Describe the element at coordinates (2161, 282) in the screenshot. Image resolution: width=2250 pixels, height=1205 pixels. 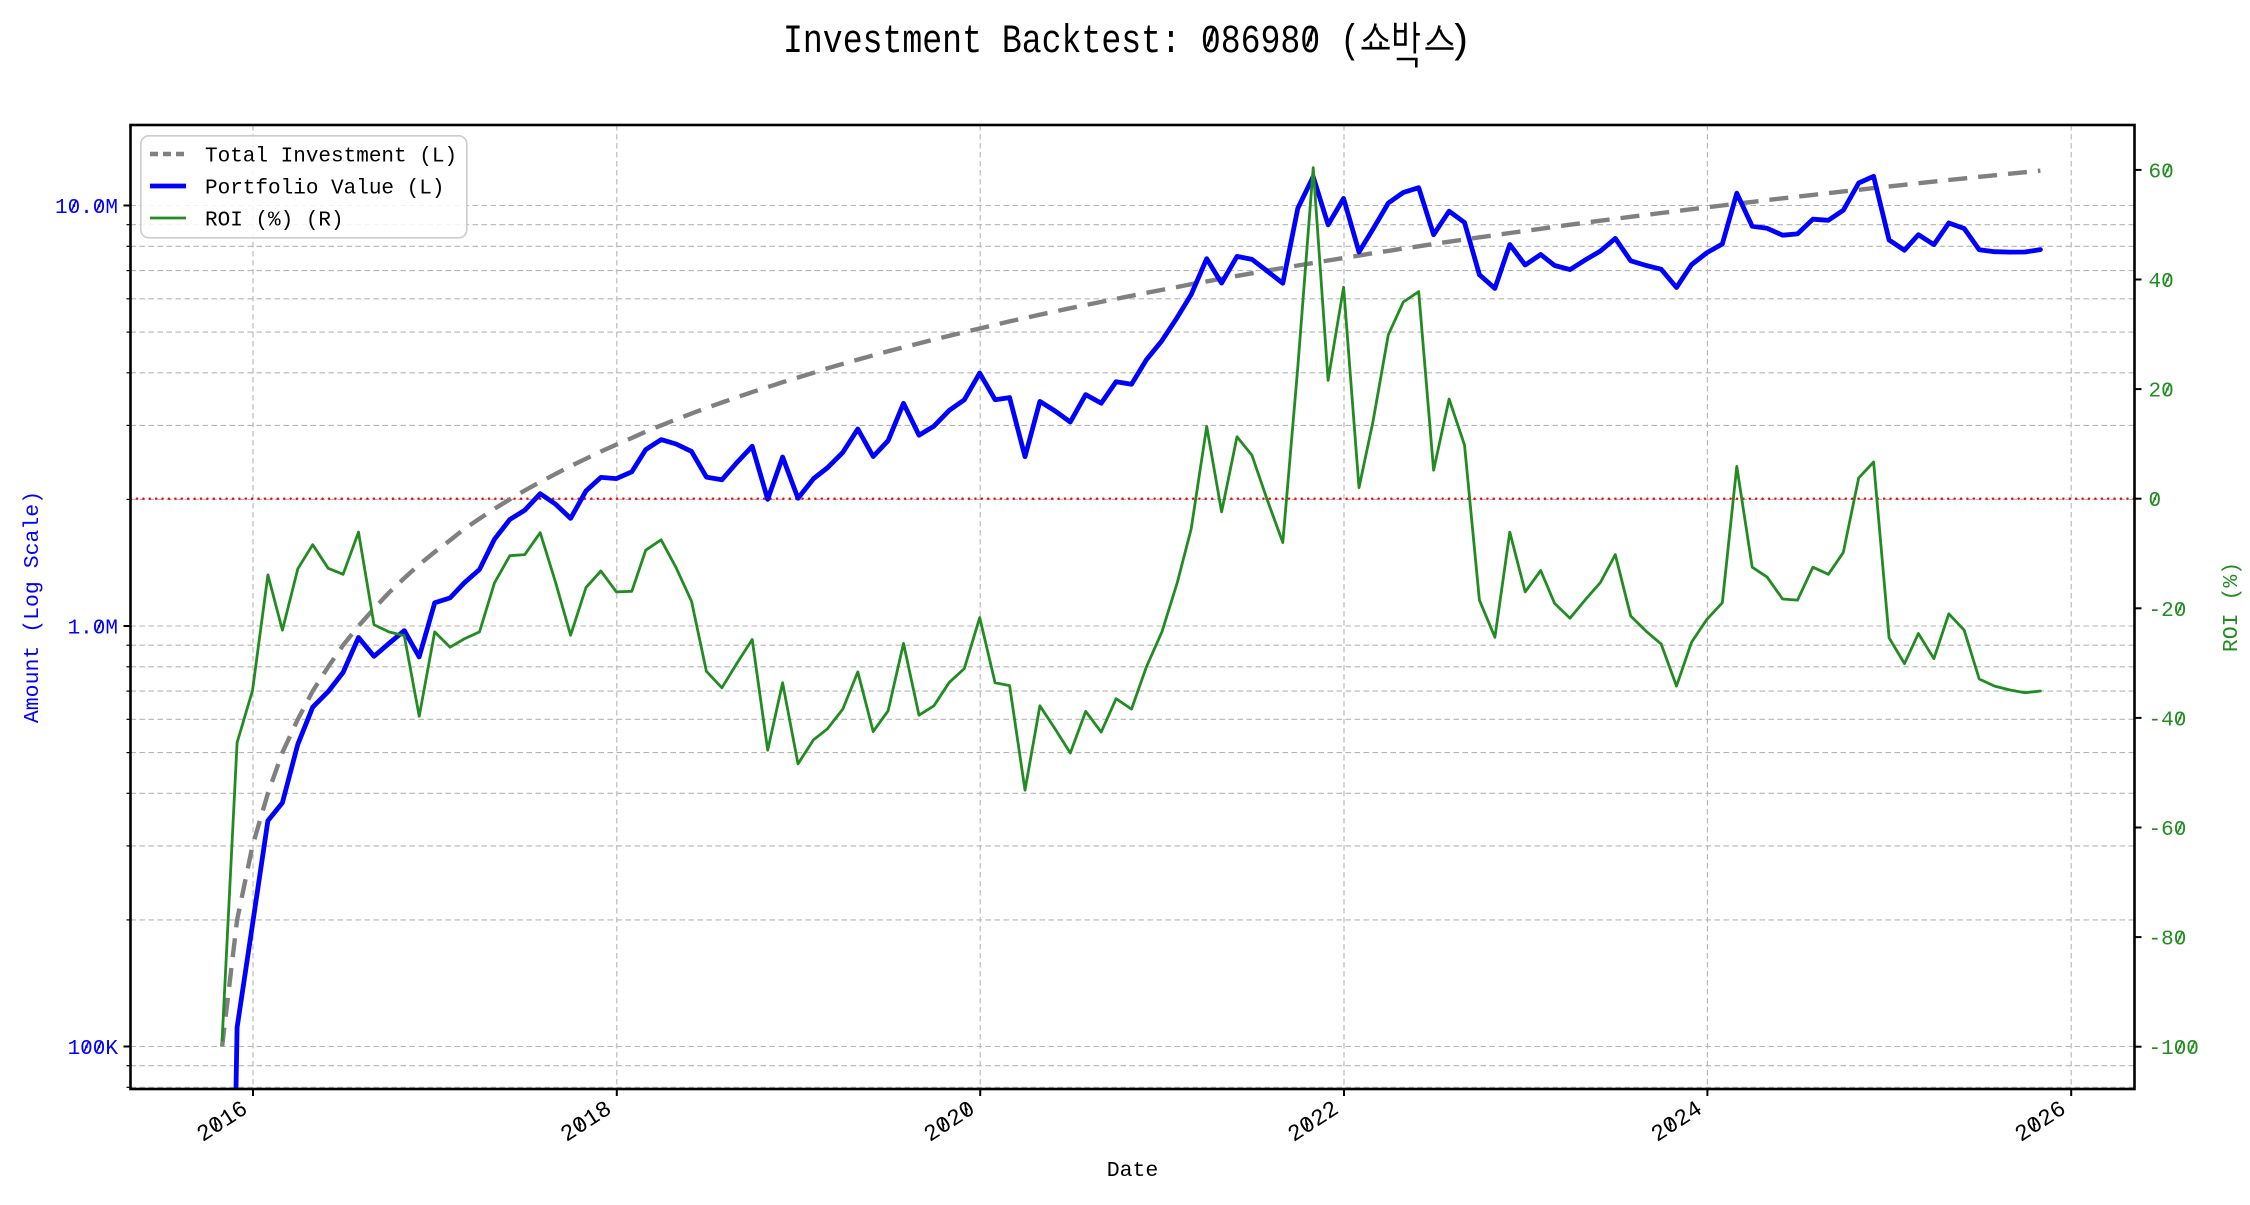
I see `svg-text: 40` at that location.